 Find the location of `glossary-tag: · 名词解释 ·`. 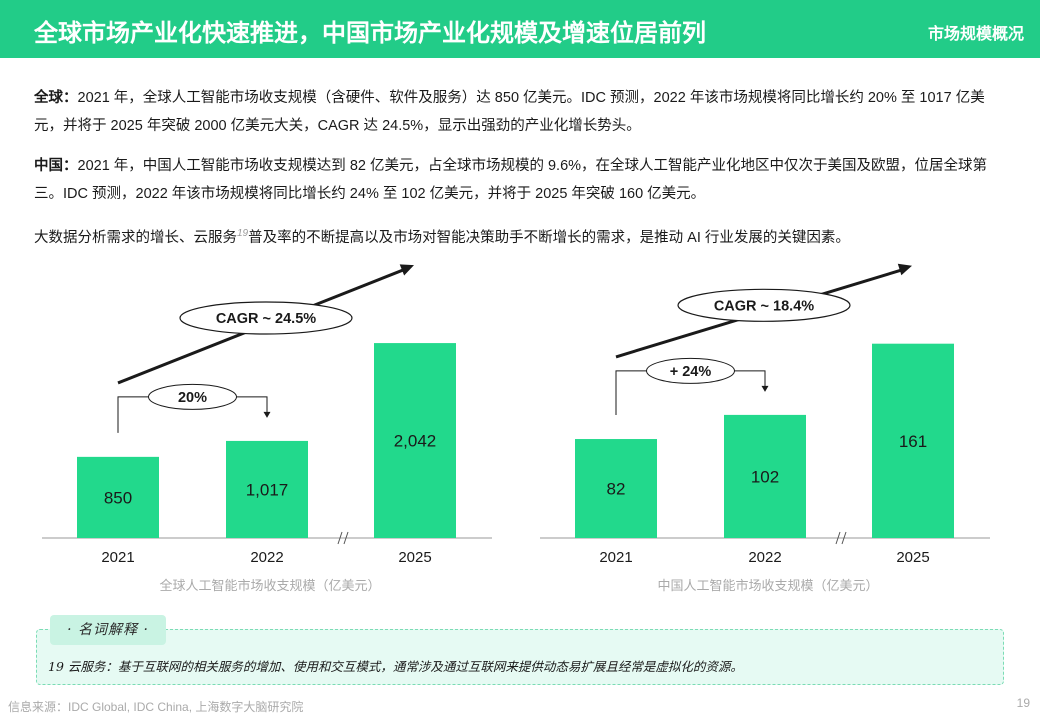

glossary-tag: · 名词解释 · is located at coordinates (108, 630).